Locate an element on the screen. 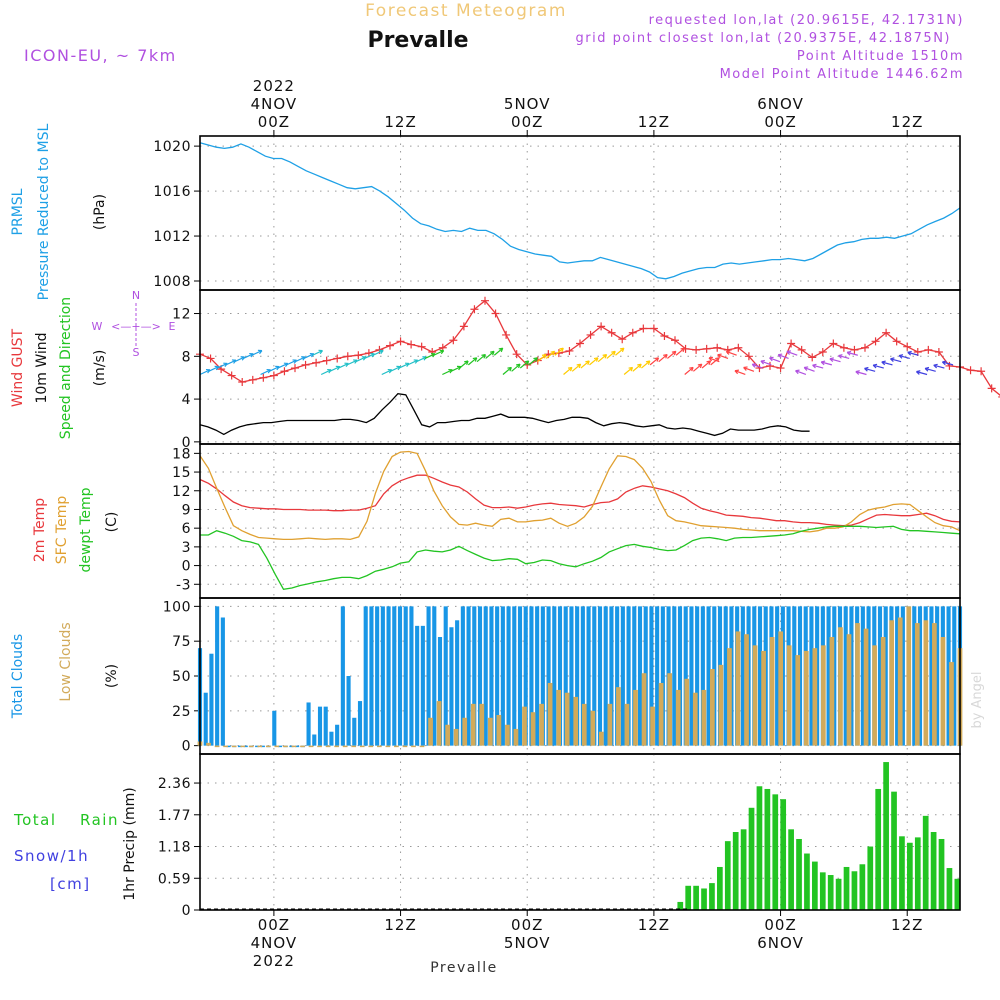 The image size is (1000, 1000). model-point-altitude: Model Point Altitude 1446.62m is located at coordinates (842, 74).